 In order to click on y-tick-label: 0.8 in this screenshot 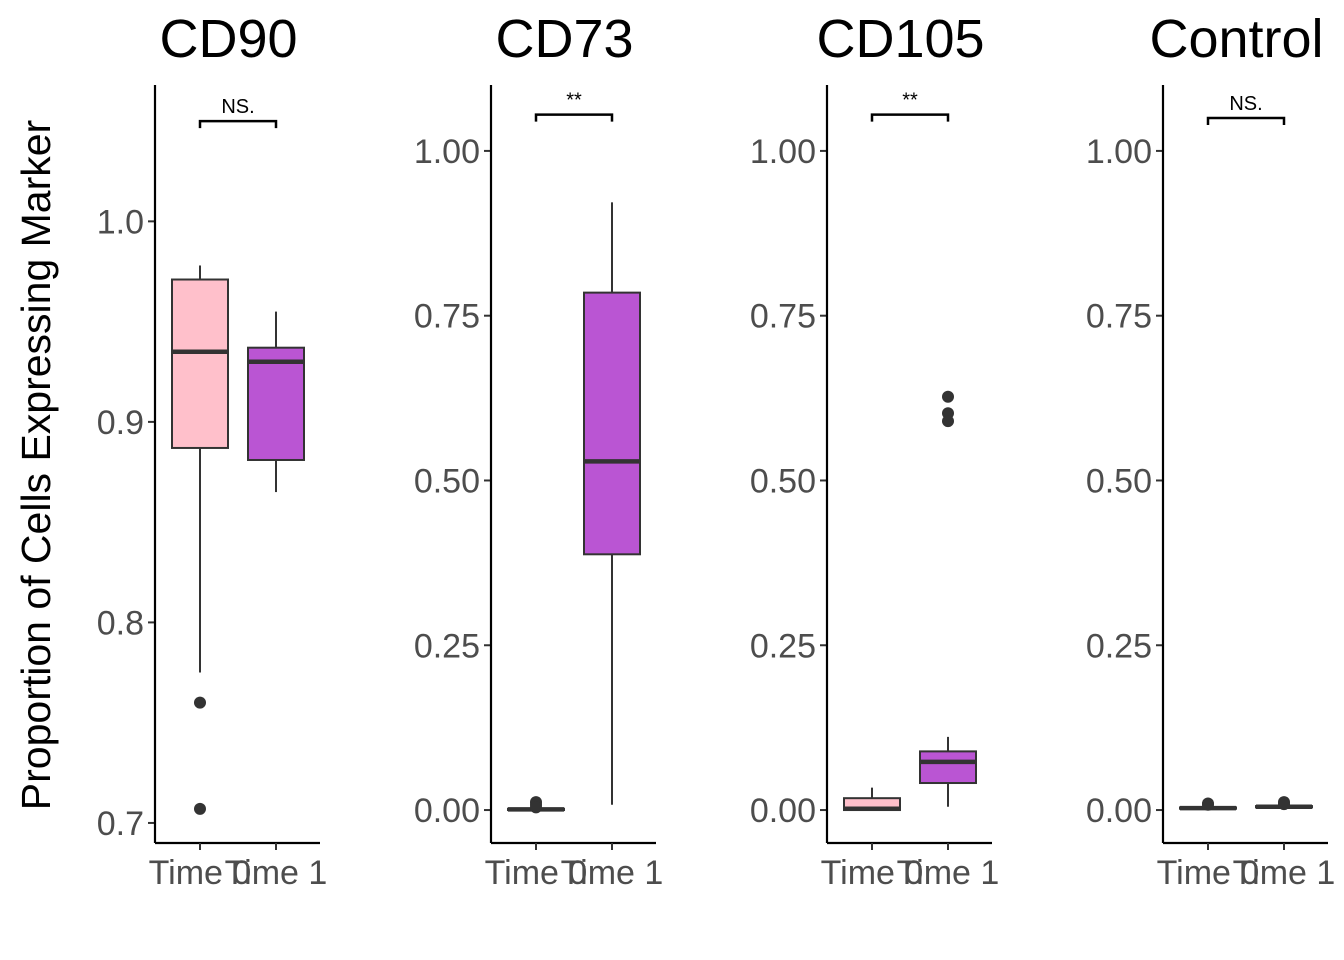, I will do `click(120, 623)`.